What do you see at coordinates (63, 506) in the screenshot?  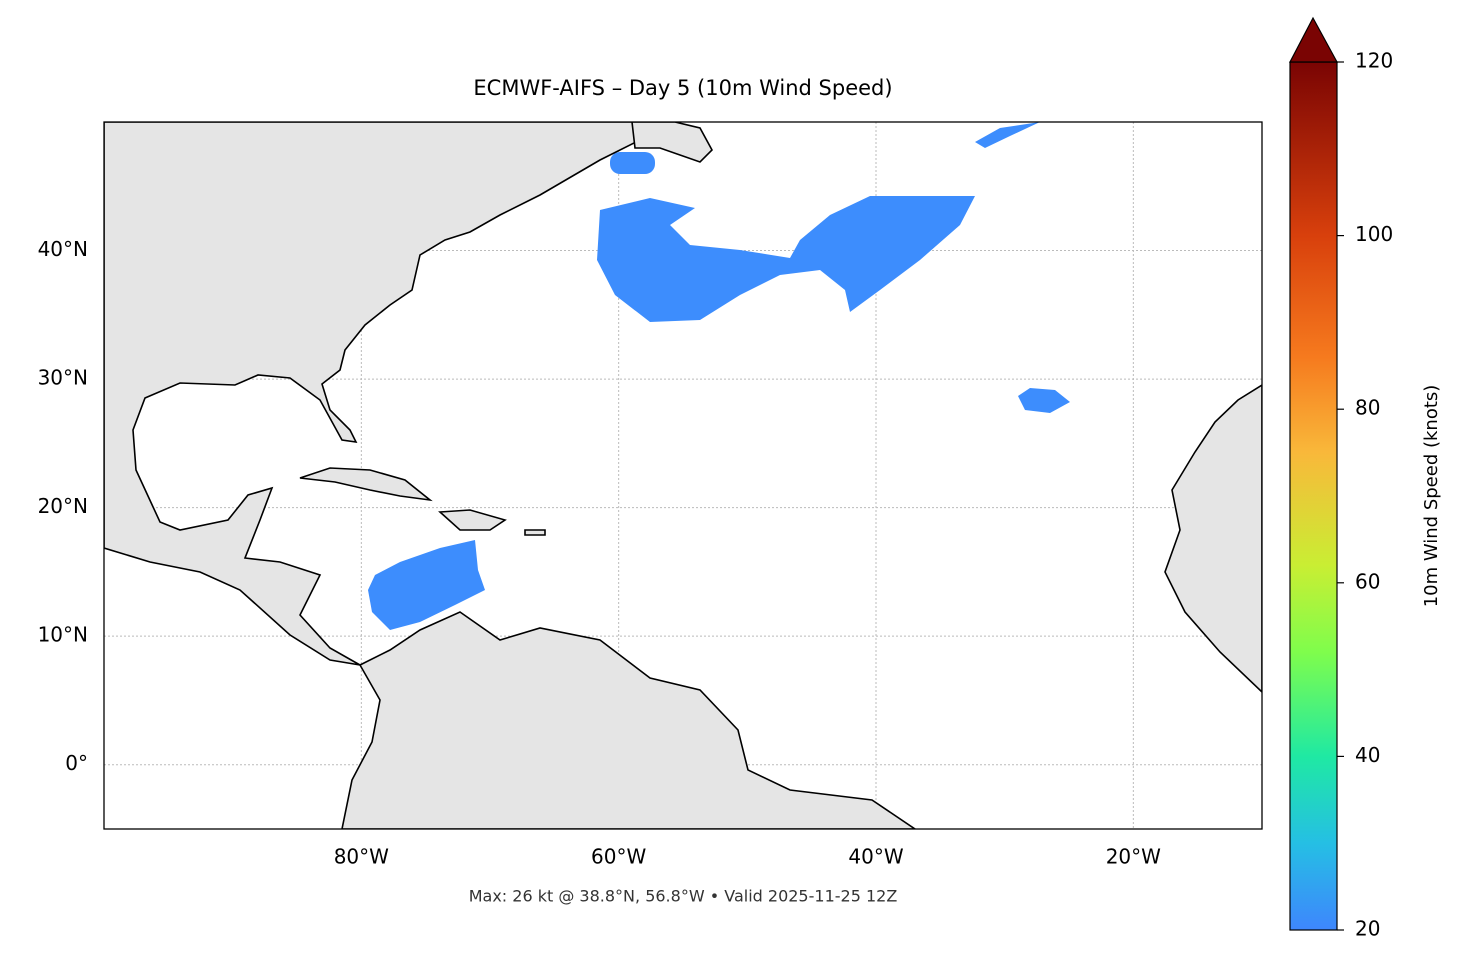 I see `y-tick-label: 20°N` at bounding box center [63, 506].